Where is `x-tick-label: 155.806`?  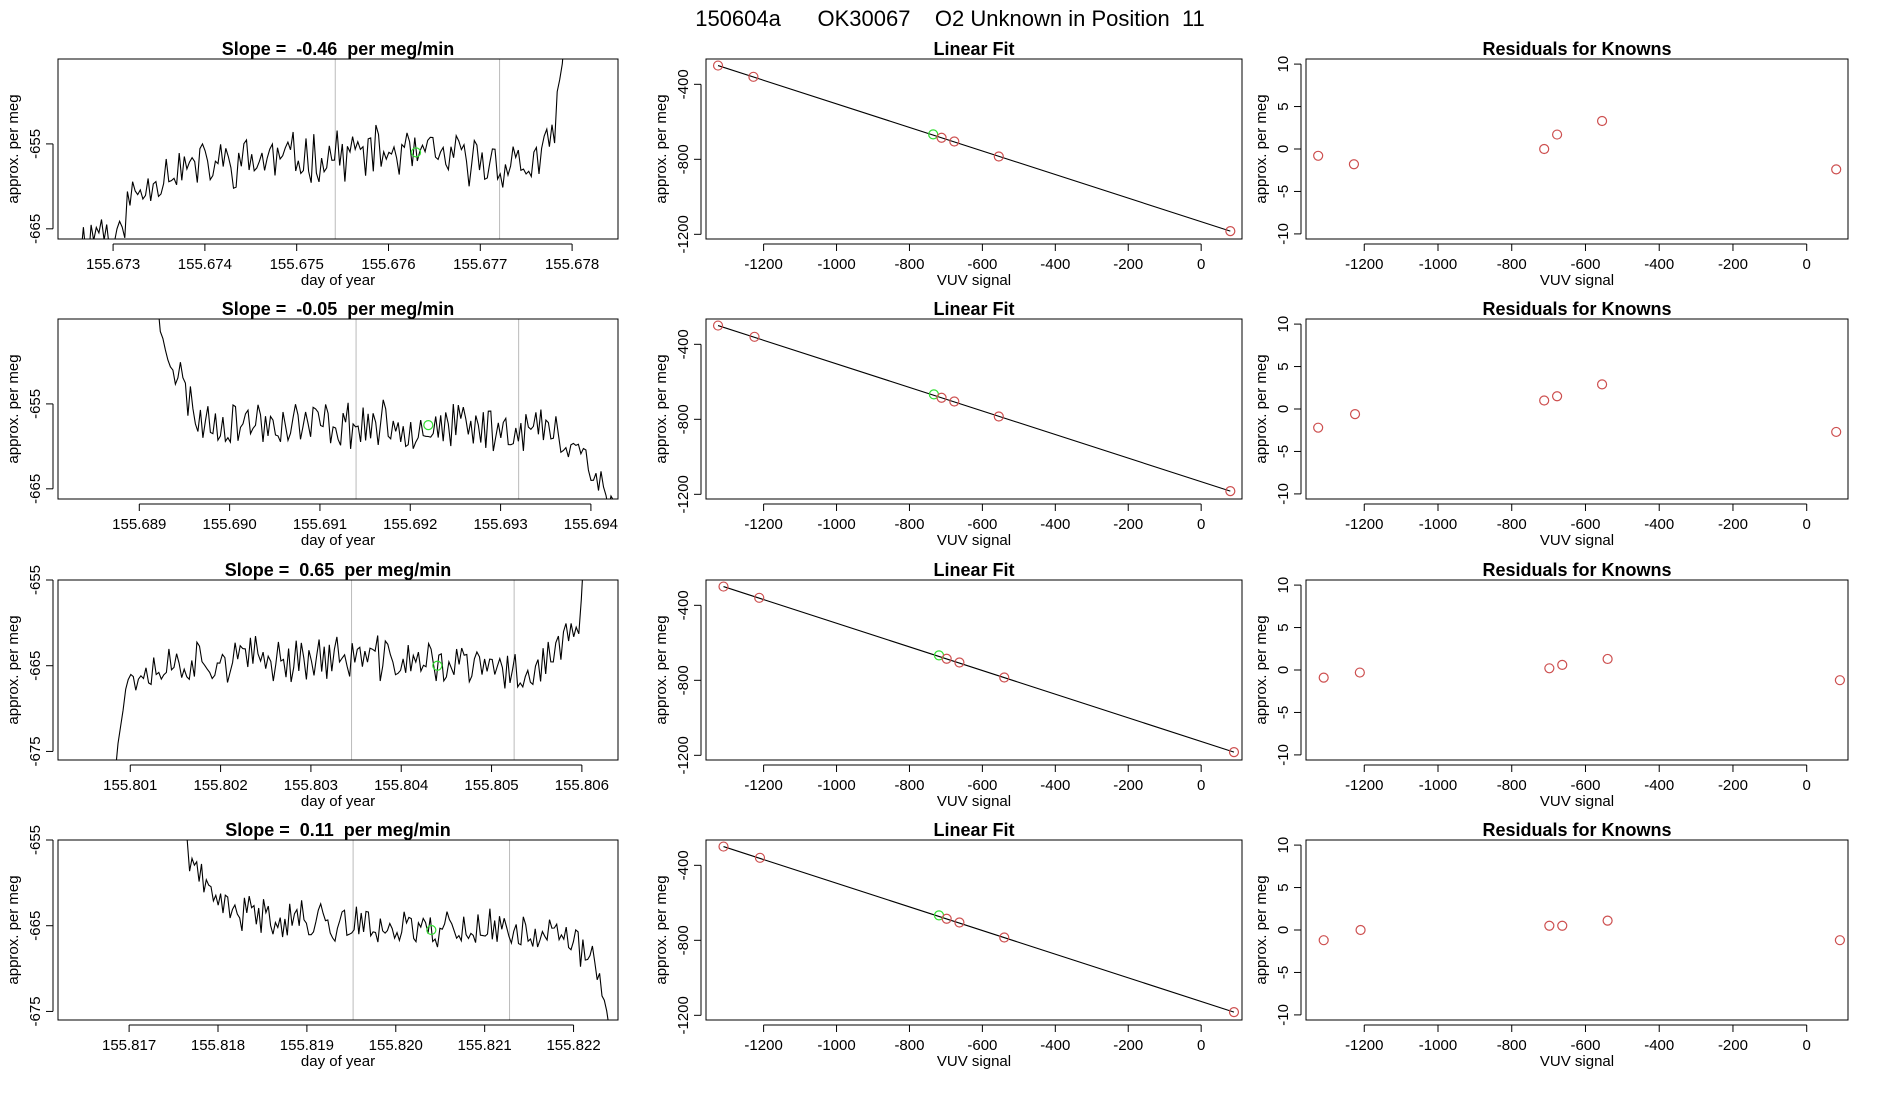 x-tick-label: 155.806 is located at coordinates (582, 785).